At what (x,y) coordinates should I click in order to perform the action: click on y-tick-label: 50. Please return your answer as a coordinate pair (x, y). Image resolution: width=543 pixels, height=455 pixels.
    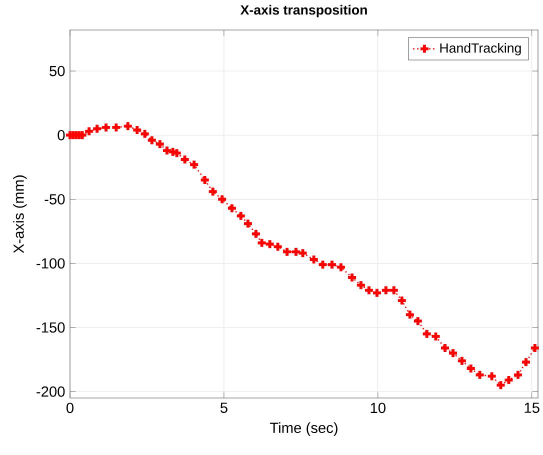
    Looking at the image, I should click on (57, 71).